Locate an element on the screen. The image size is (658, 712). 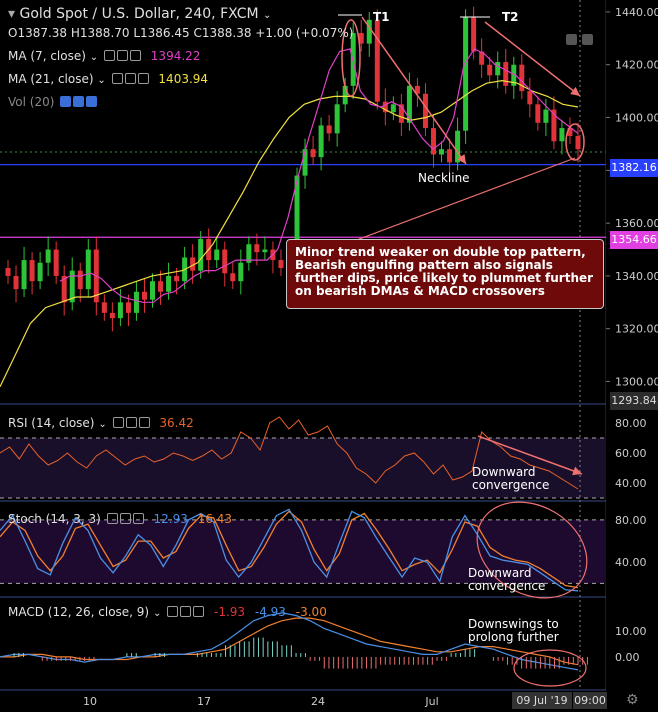
t2-down-arrow is located at coordinates (532, 59).